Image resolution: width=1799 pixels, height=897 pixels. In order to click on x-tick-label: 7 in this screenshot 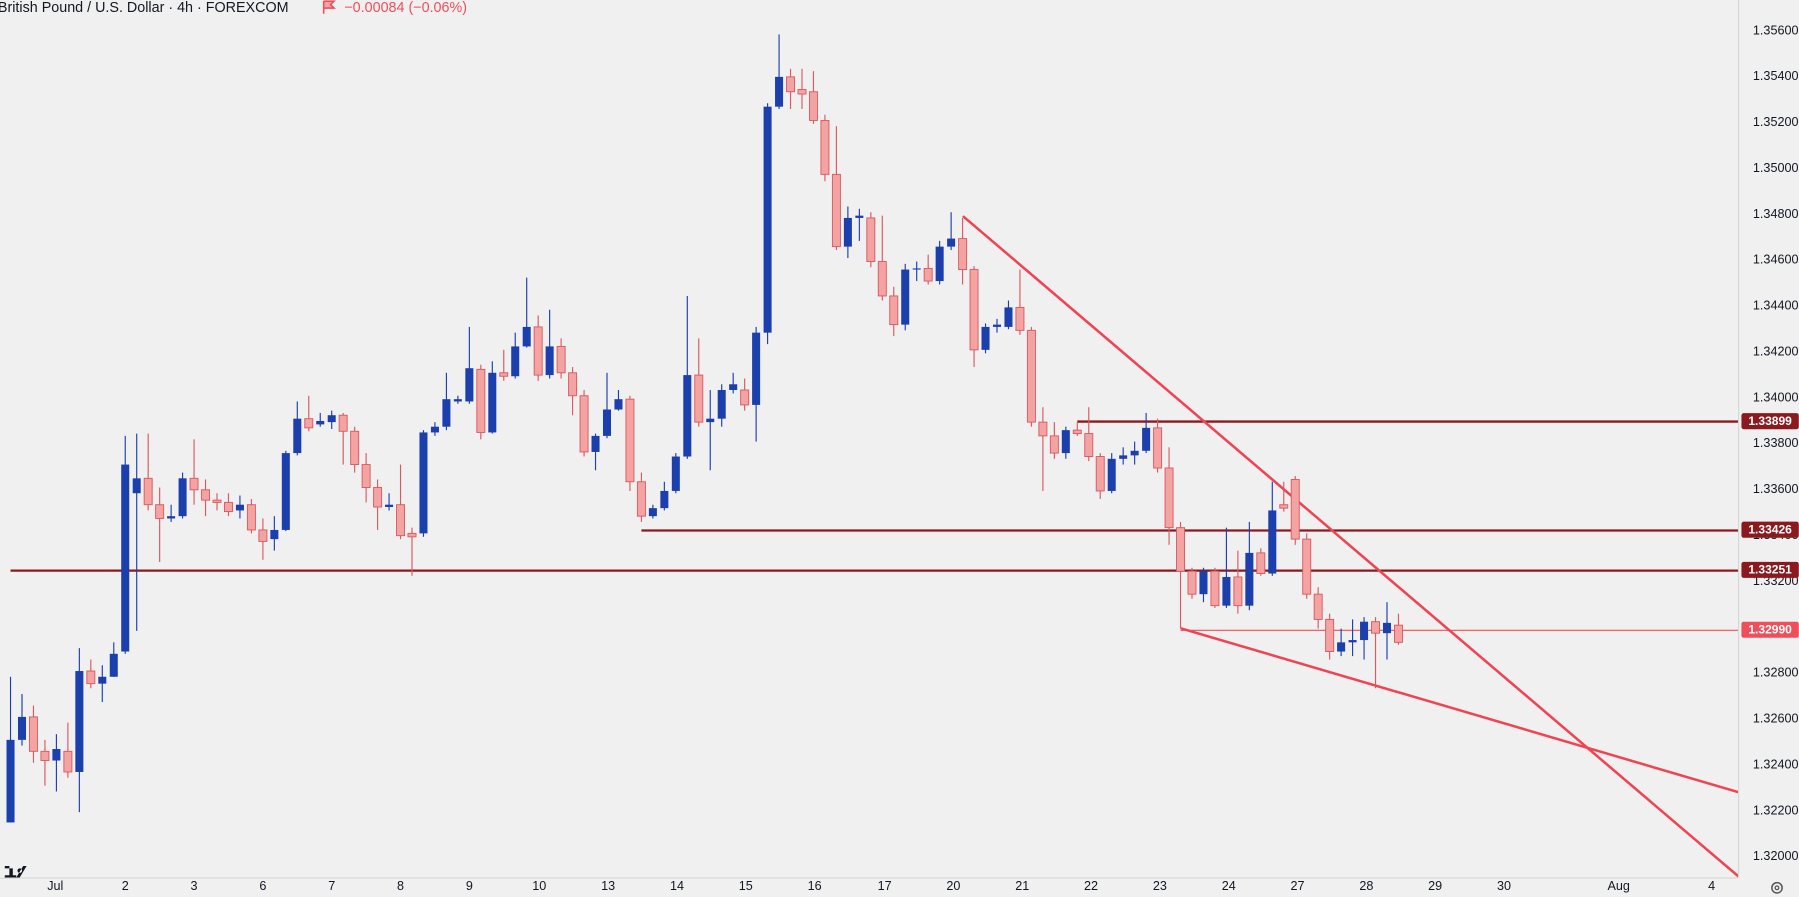, I will do `click(331, 886)`.